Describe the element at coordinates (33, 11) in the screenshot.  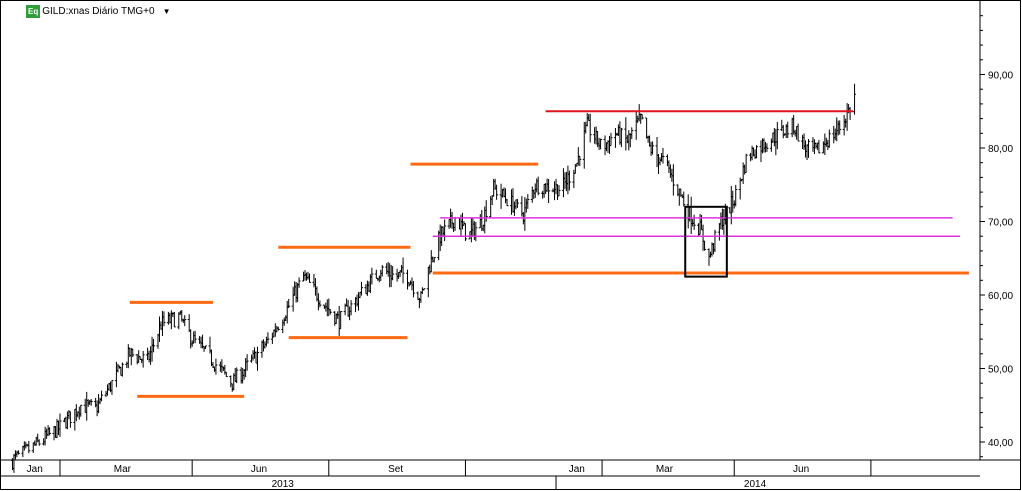
I see `instrument-badge: Eq` at that location.